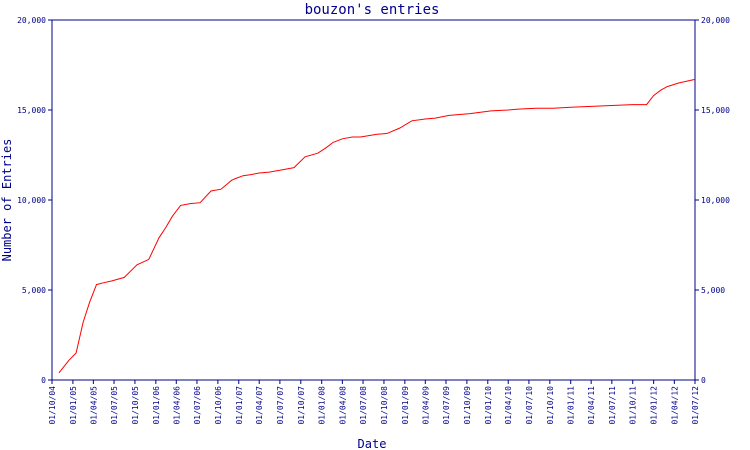 The image size is (750, 450). What do you see at coordinates (715, 200) in the screenshot?
I see `y-tick-label-right: 10,000` at bounding box center [715, 200].